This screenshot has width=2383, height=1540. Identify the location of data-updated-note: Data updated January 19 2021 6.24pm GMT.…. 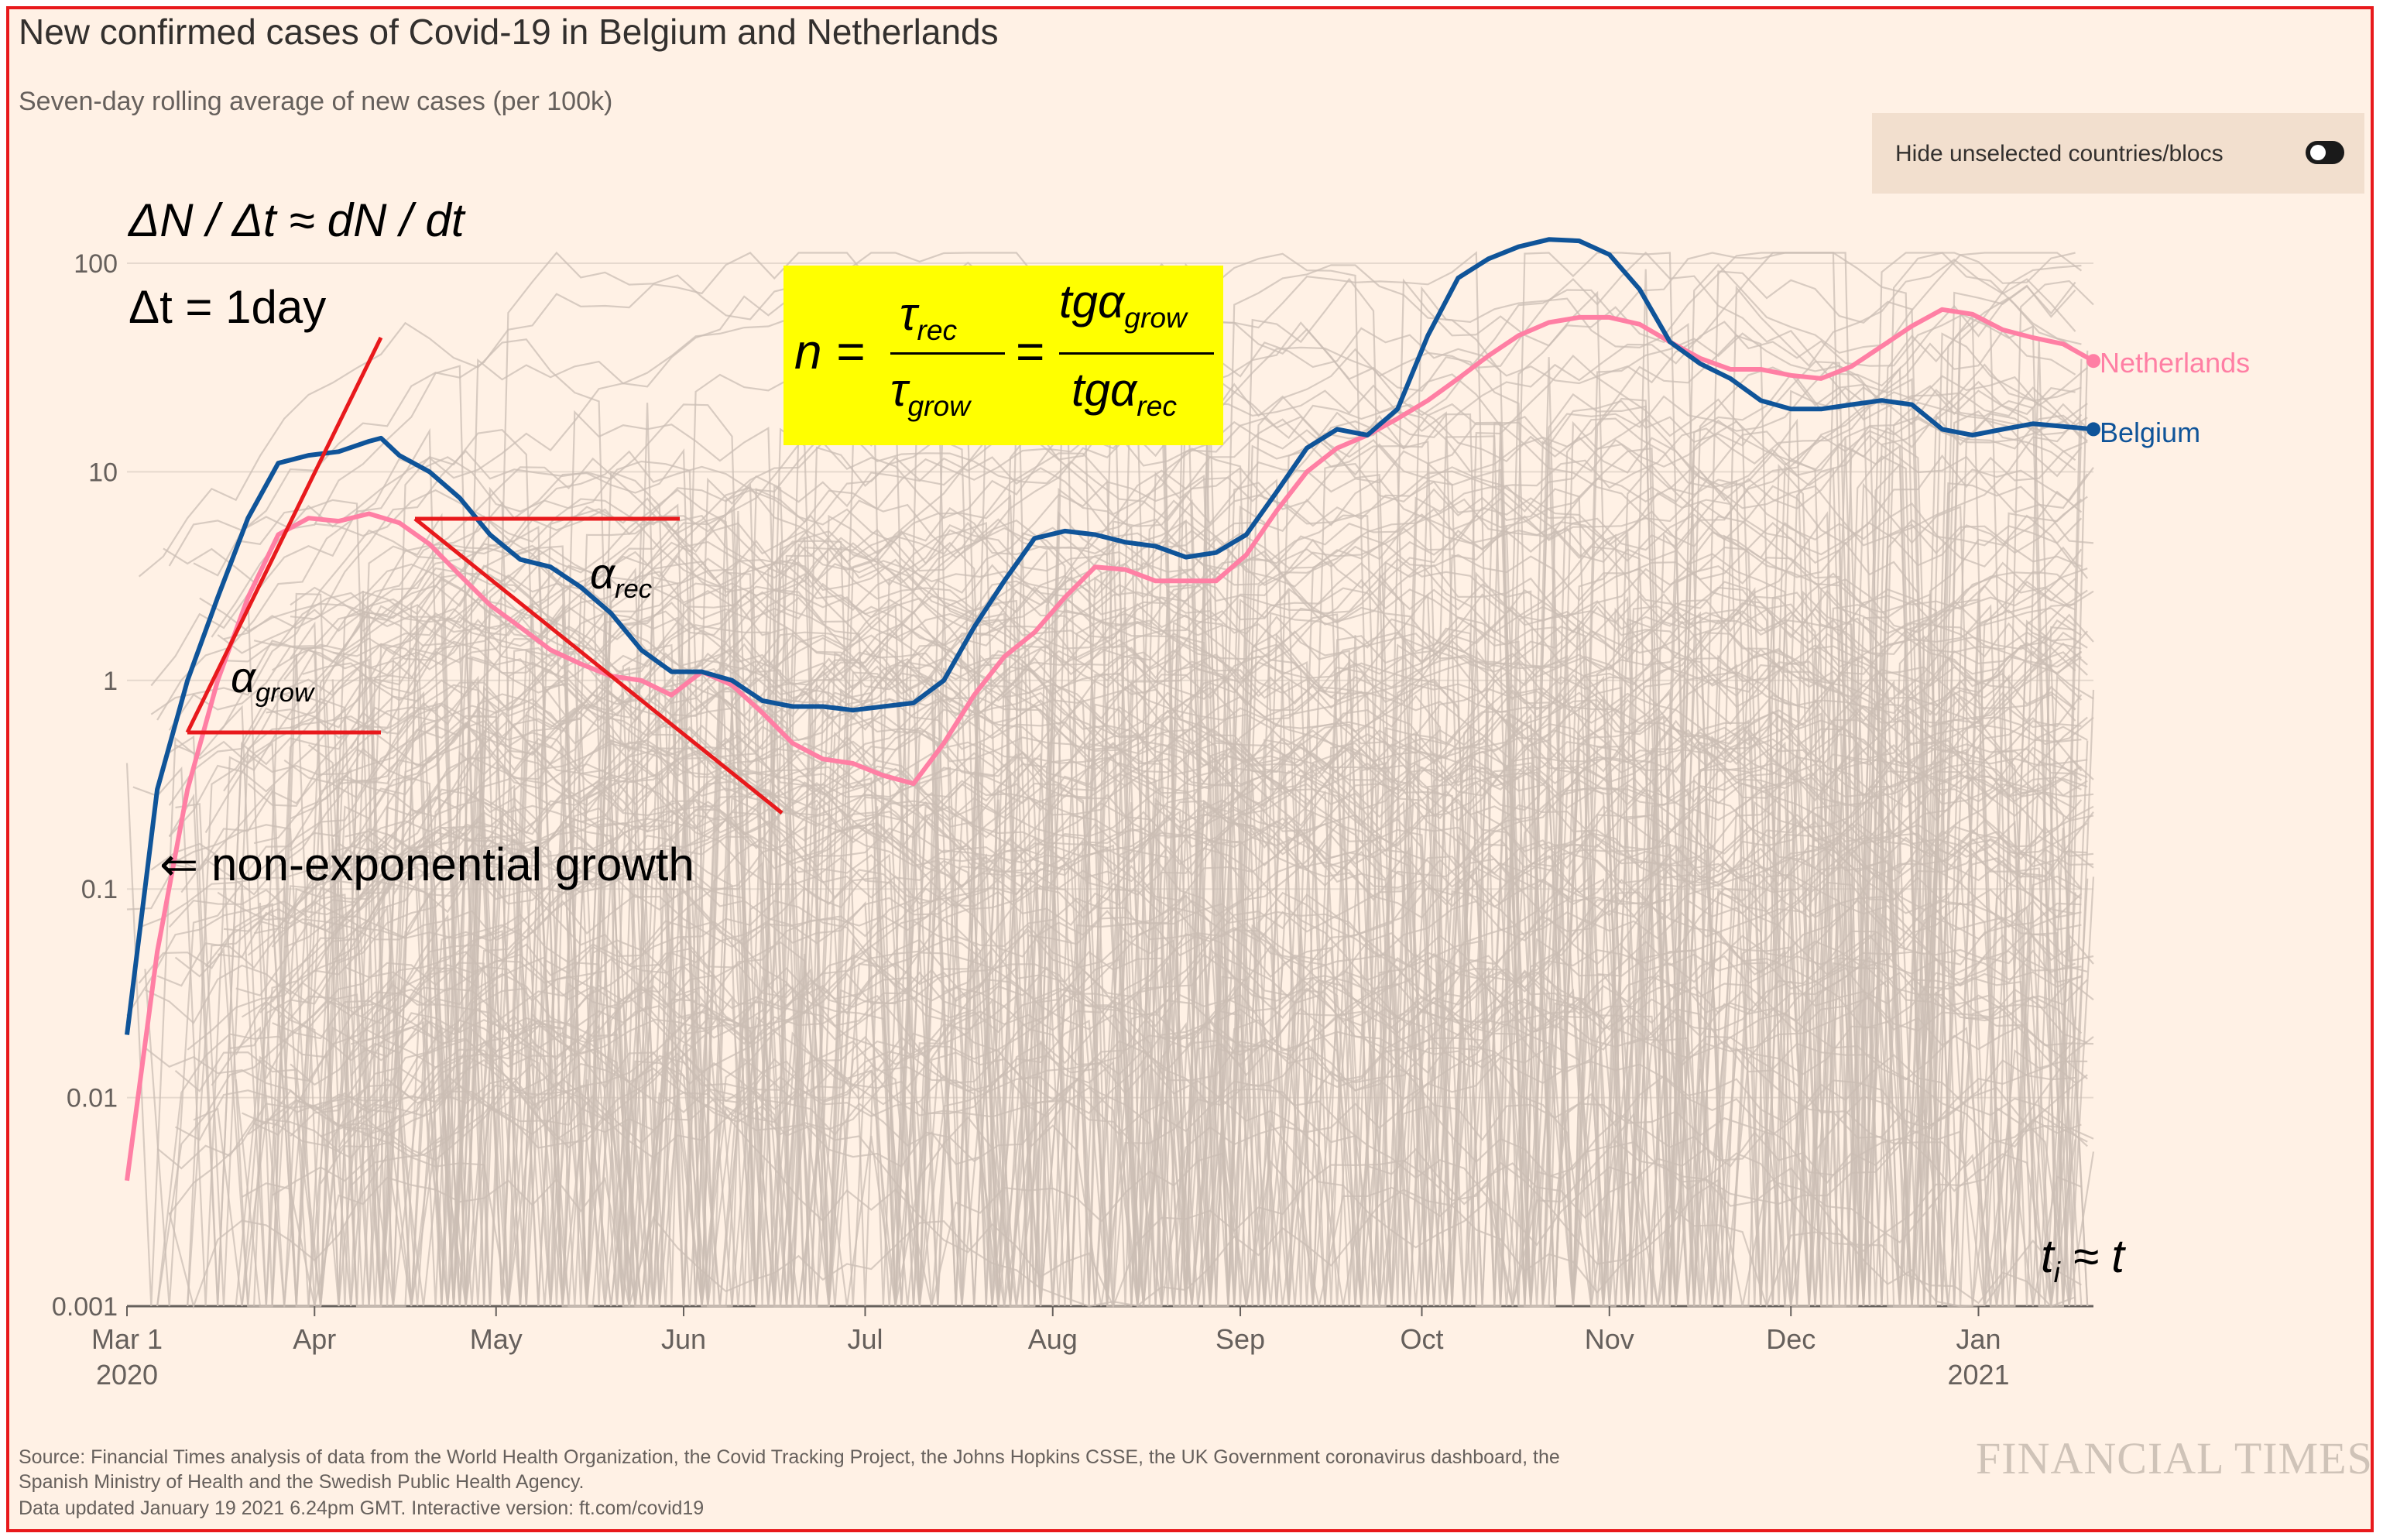
(362, 1508).